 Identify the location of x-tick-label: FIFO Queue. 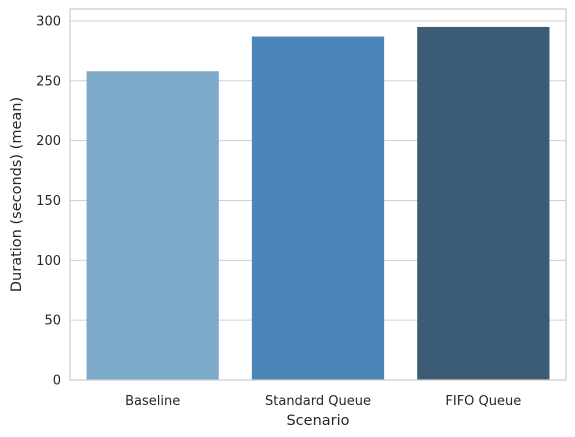
(483, 401).